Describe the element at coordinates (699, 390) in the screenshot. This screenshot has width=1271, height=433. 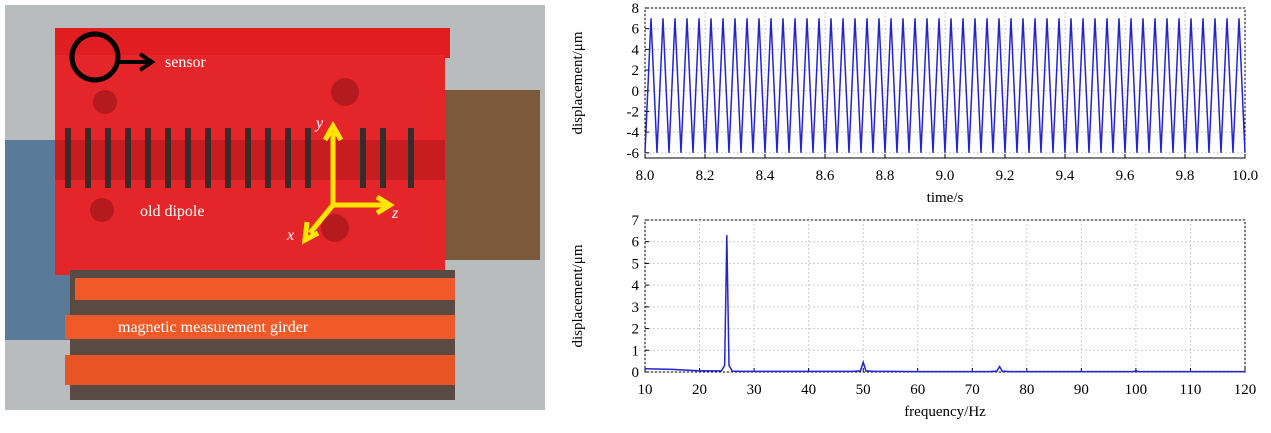
I see `x-tick-label: 20` at that location.